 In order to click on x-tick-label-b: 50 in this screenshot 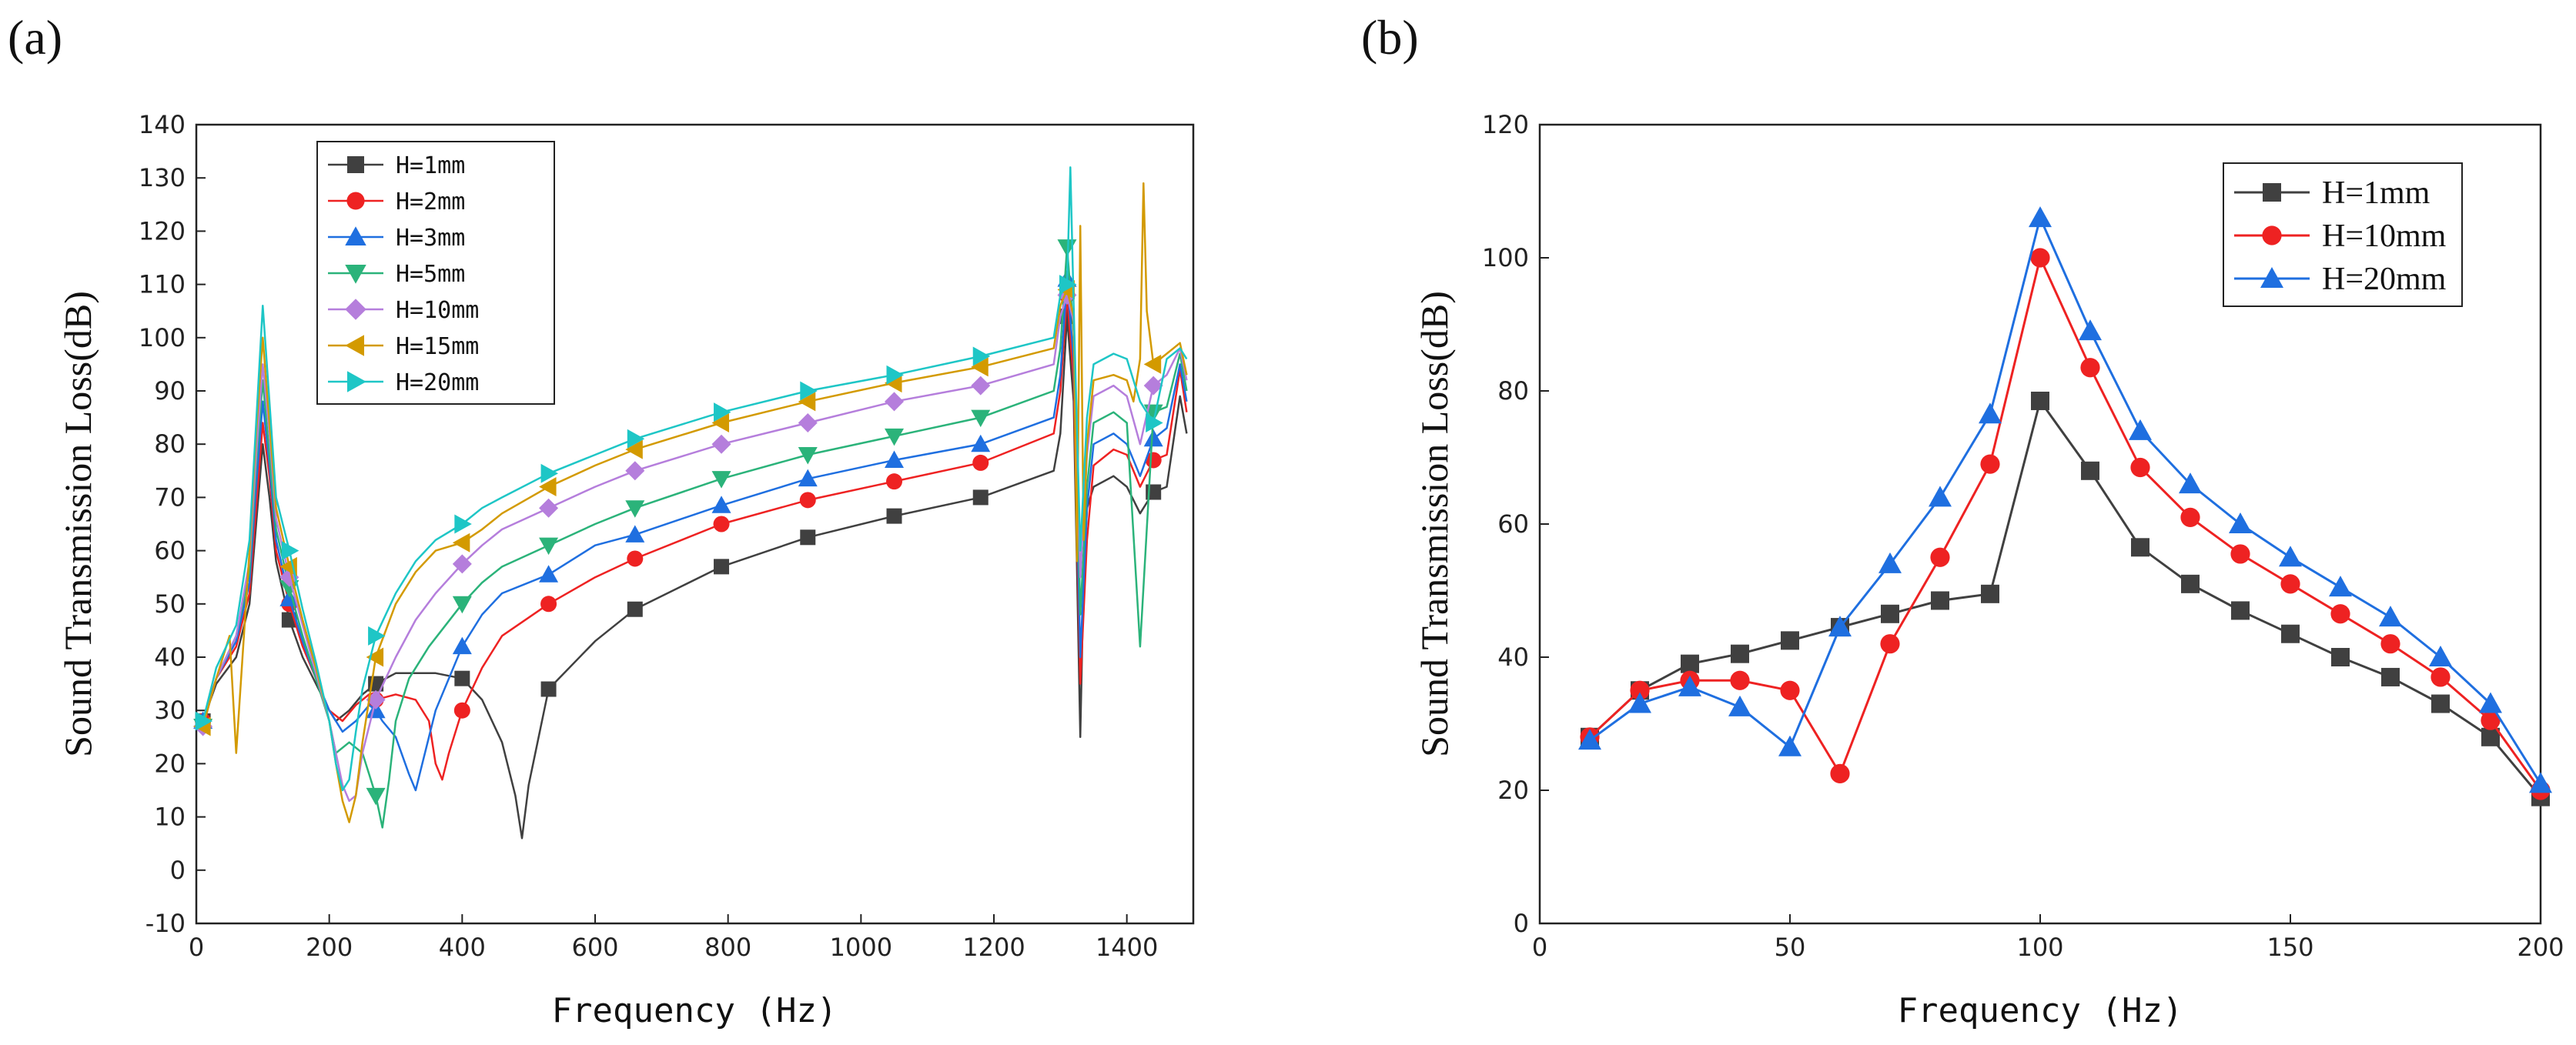, I will do `click(1791, 947)`.